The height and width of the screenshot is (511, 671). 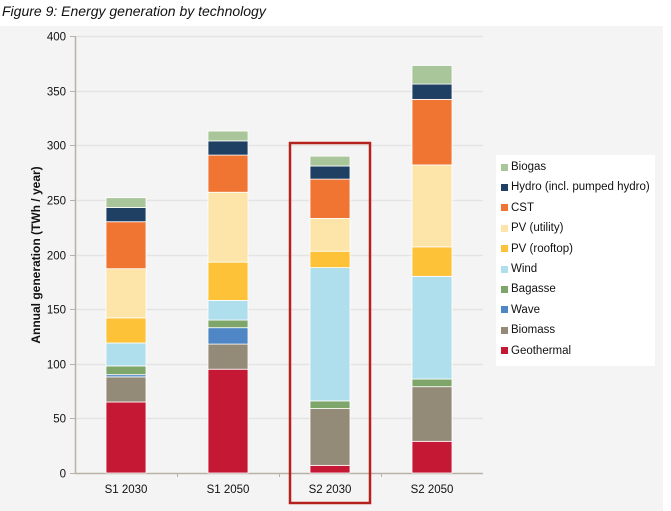 I want to click on y-tick-label: 50, so click(x=59, y=420).